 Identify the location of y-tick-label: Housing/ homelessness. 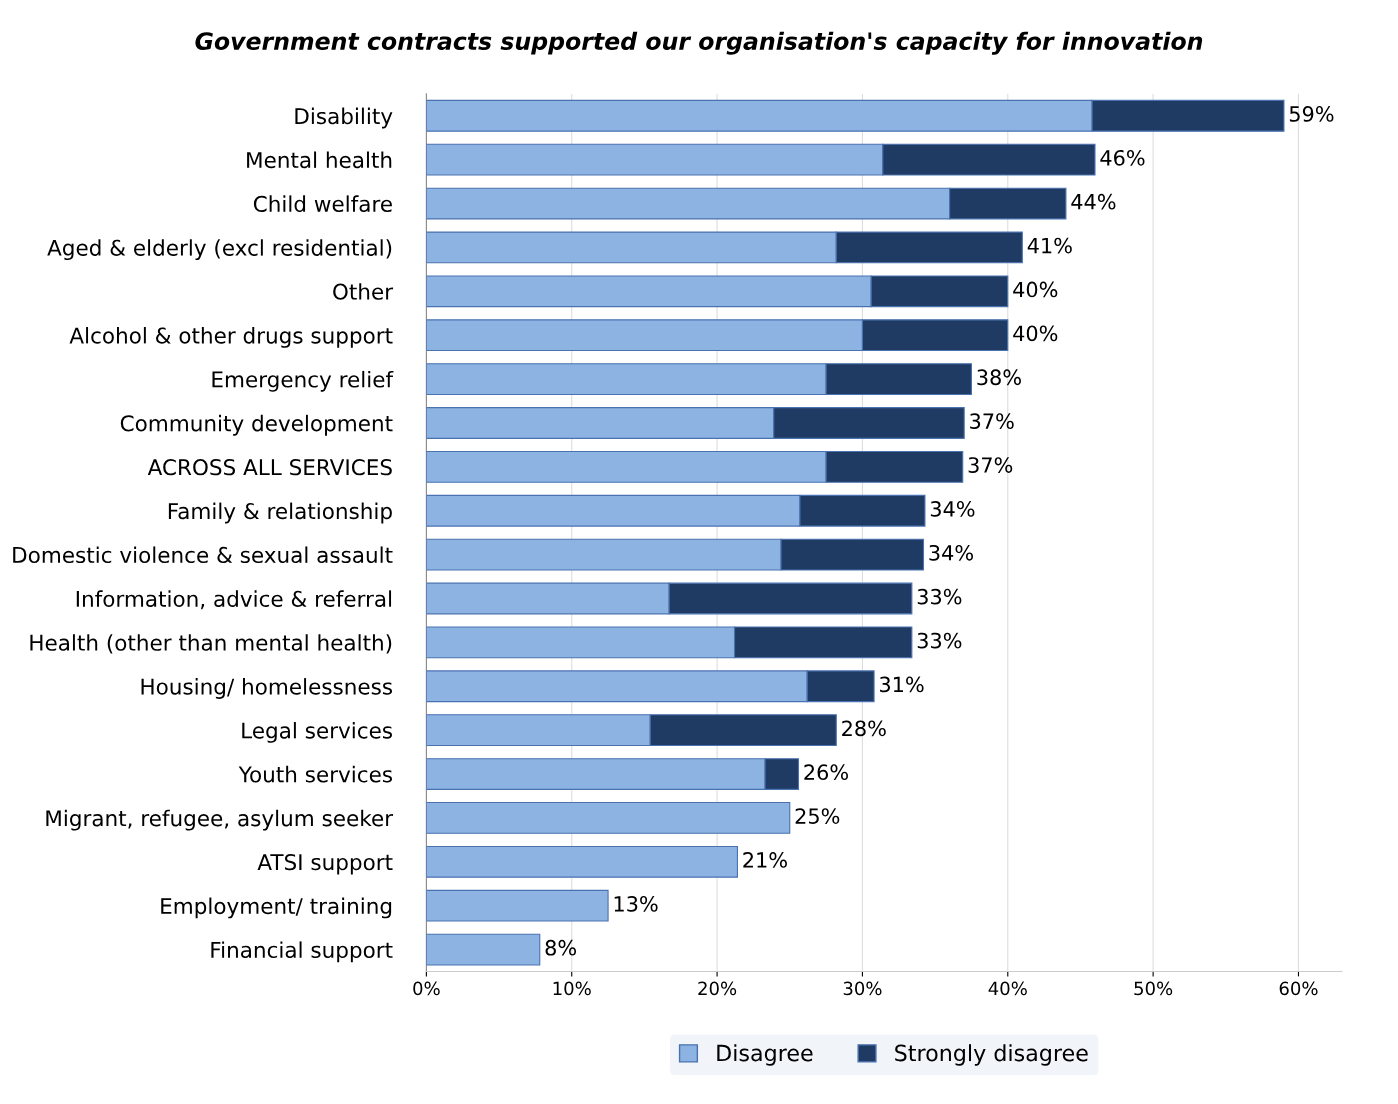
(267, 688).